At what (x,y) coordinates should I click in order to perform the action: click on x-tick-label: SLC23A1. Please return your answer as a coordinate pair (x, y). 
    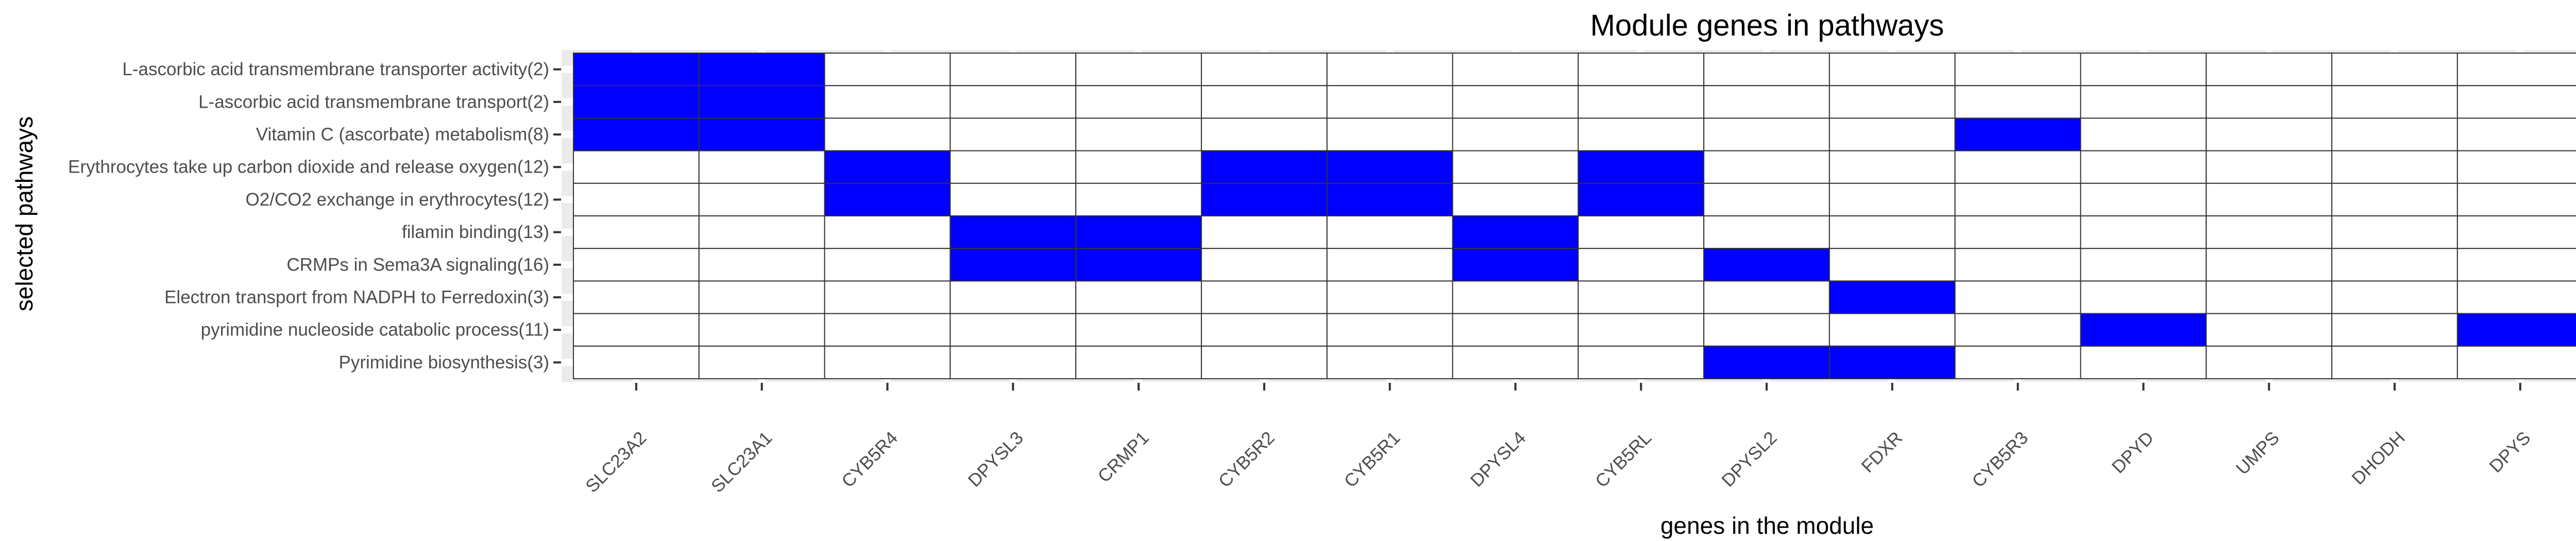
    Looking at the image, I should click on (741, 462).